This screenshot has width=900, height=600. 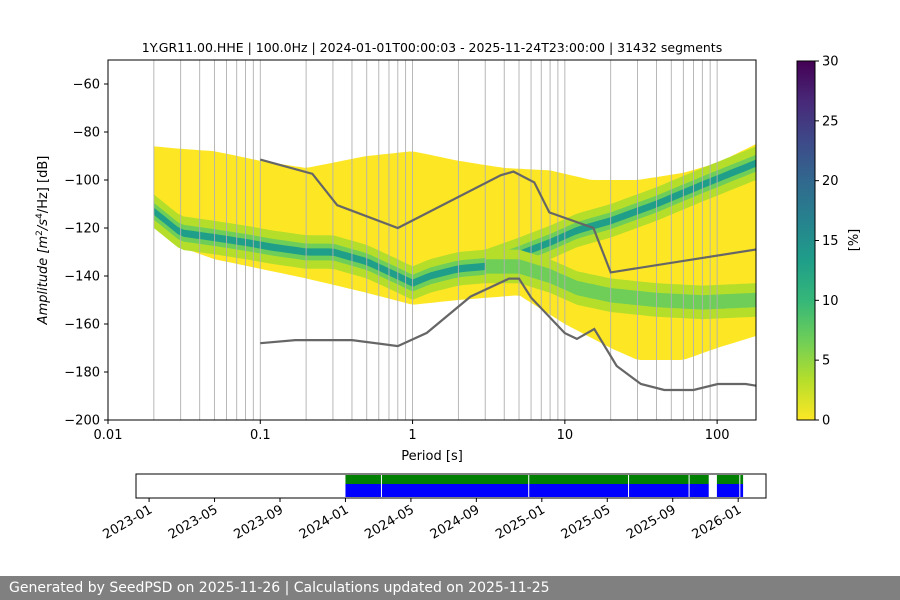 What do you see at coordinates (830, 181) in the screenshot?
I see `colorbar-tick-label: 20` at bounding box center [830, 181].